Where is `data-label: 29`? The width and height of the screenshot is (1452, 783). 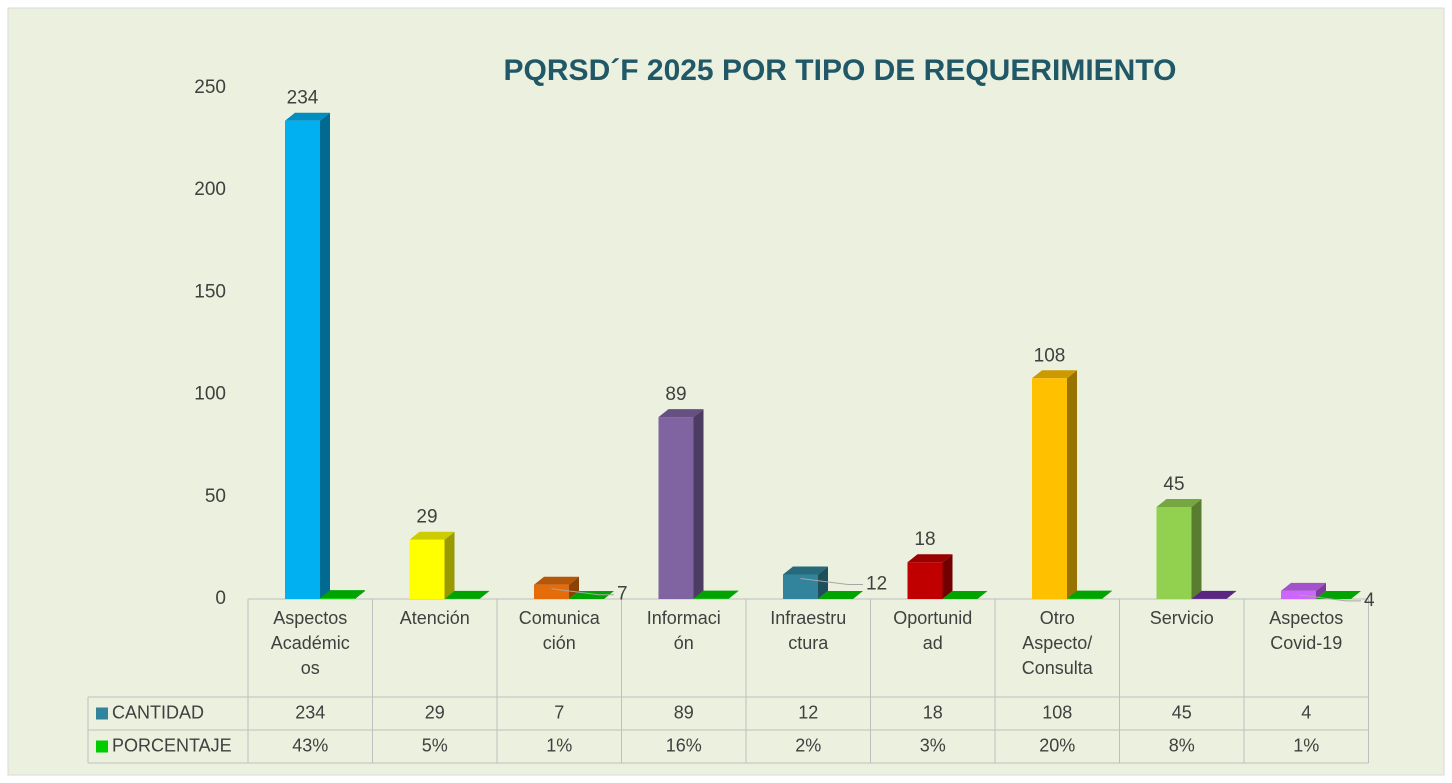
data-label: 29 is located at coordinates (426, 517).